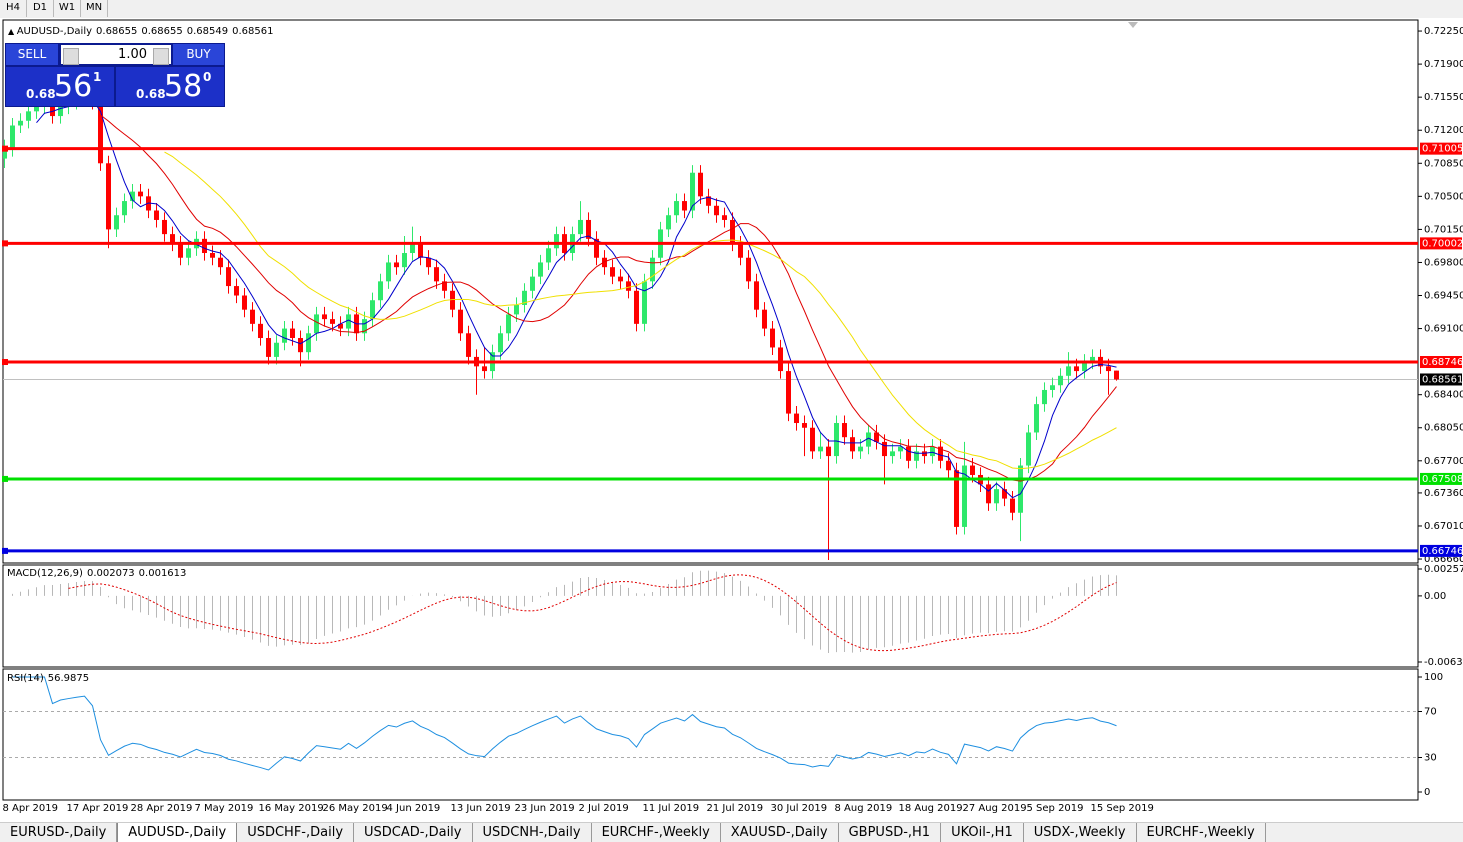 The image size is (1463, 842). What do you see at coordinates (59, 832) in the screenshot?
I see `chart-tab: EURUSD-,Daily` at bounding box center [59, 832].